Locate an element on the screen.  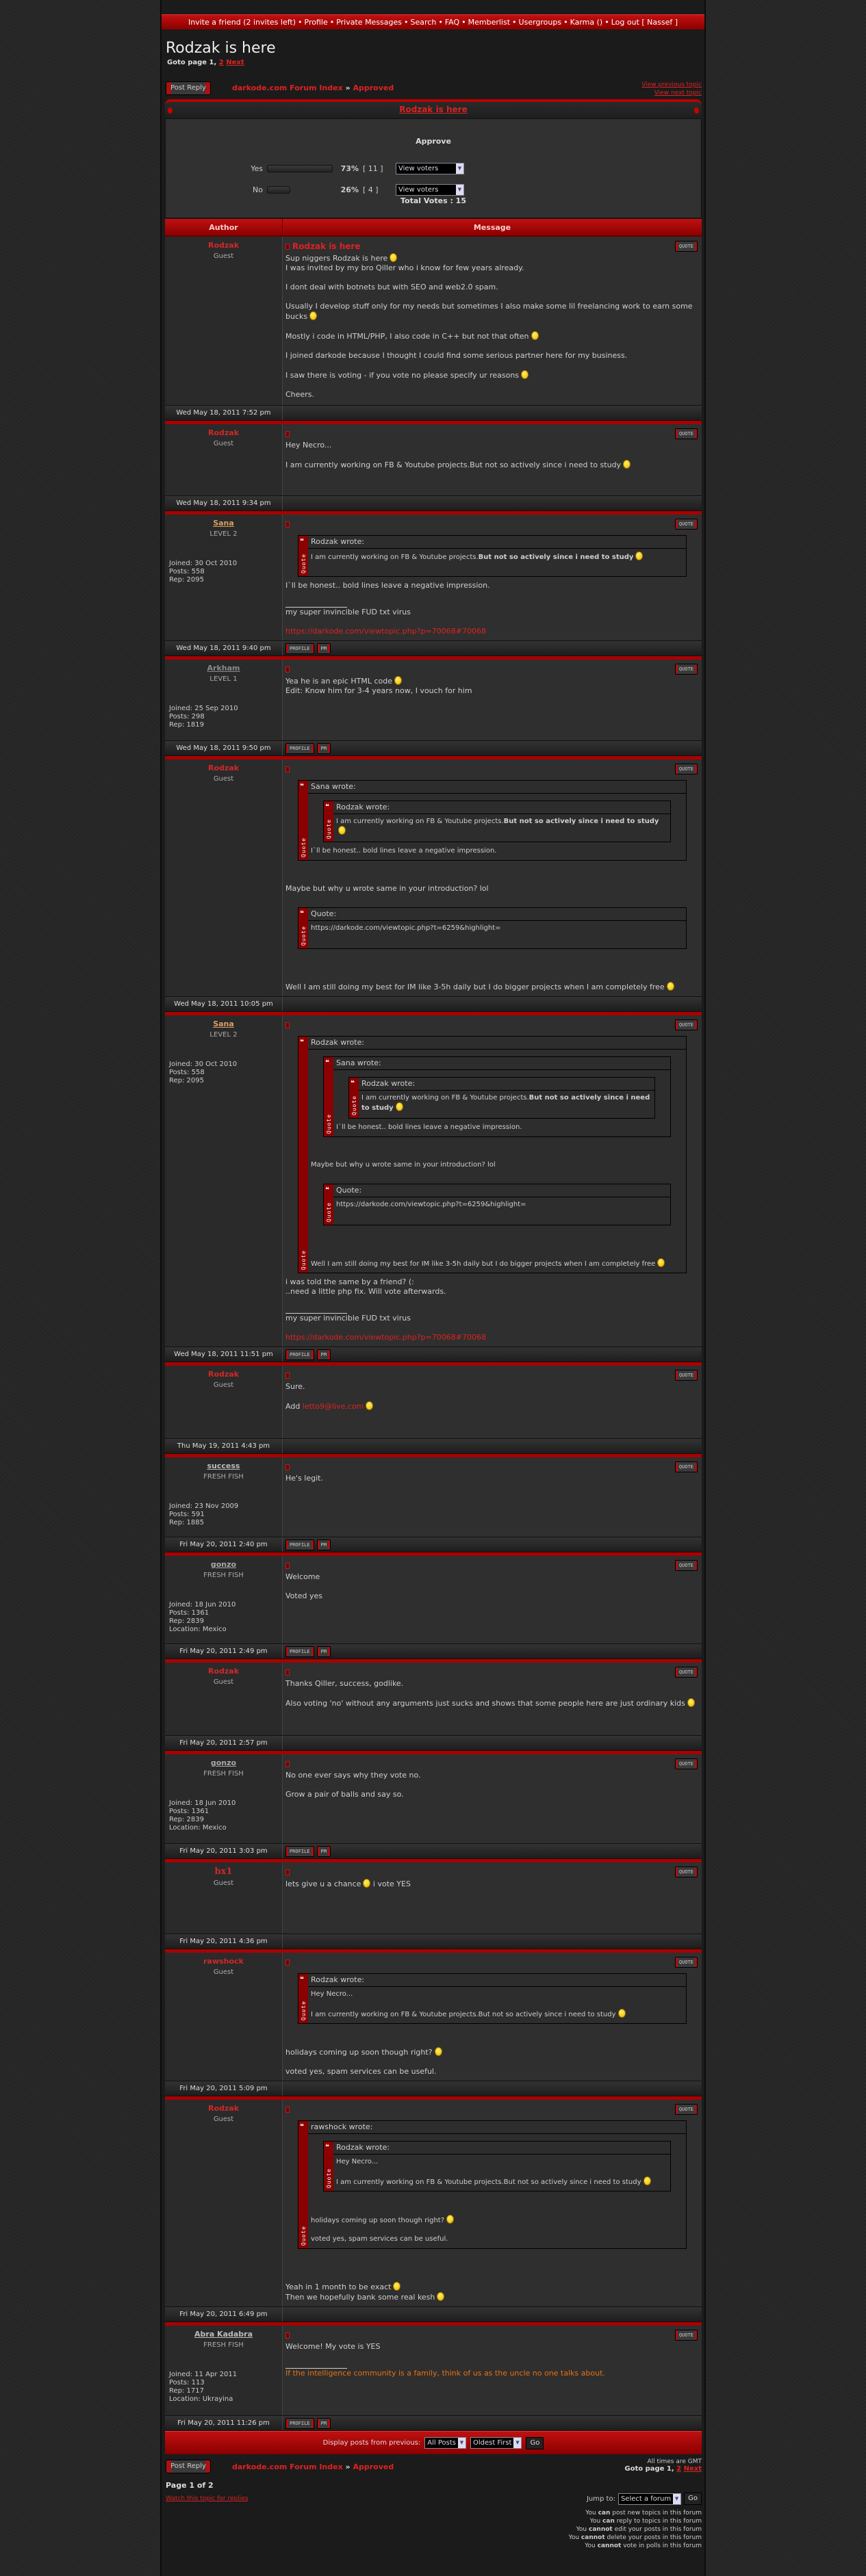
jump-go-button: Go is located at coordinates (693, 2499).